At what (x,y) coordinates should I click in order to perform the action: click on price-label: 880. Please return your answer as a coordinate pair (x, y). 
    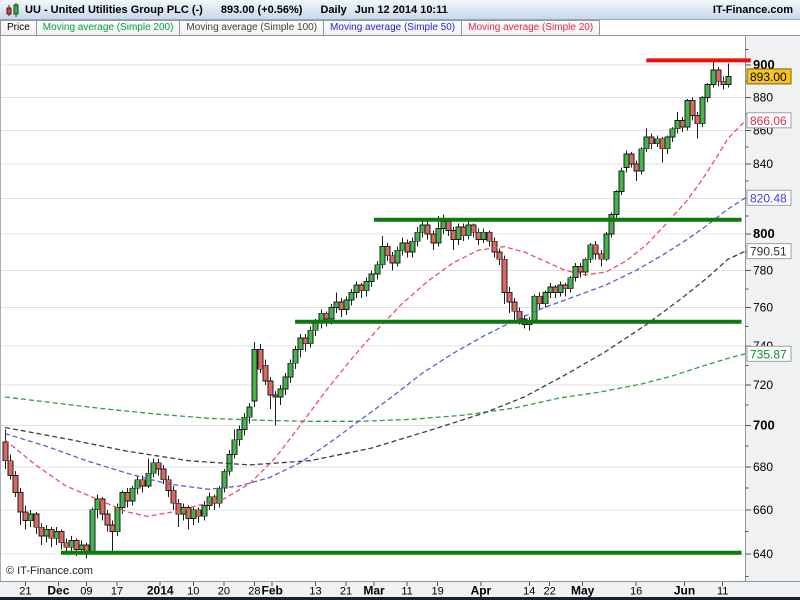
    Looking at the image, I should click on (763, 97).